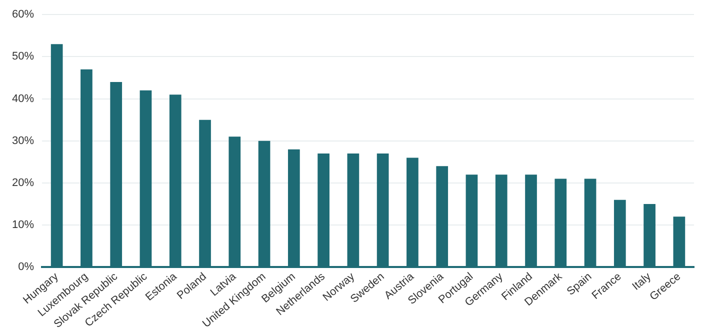  What do you see at coordinates (26, 267) in the screenshot?
I see `y-tick-label: 0%` at bounding box center [26, 267].